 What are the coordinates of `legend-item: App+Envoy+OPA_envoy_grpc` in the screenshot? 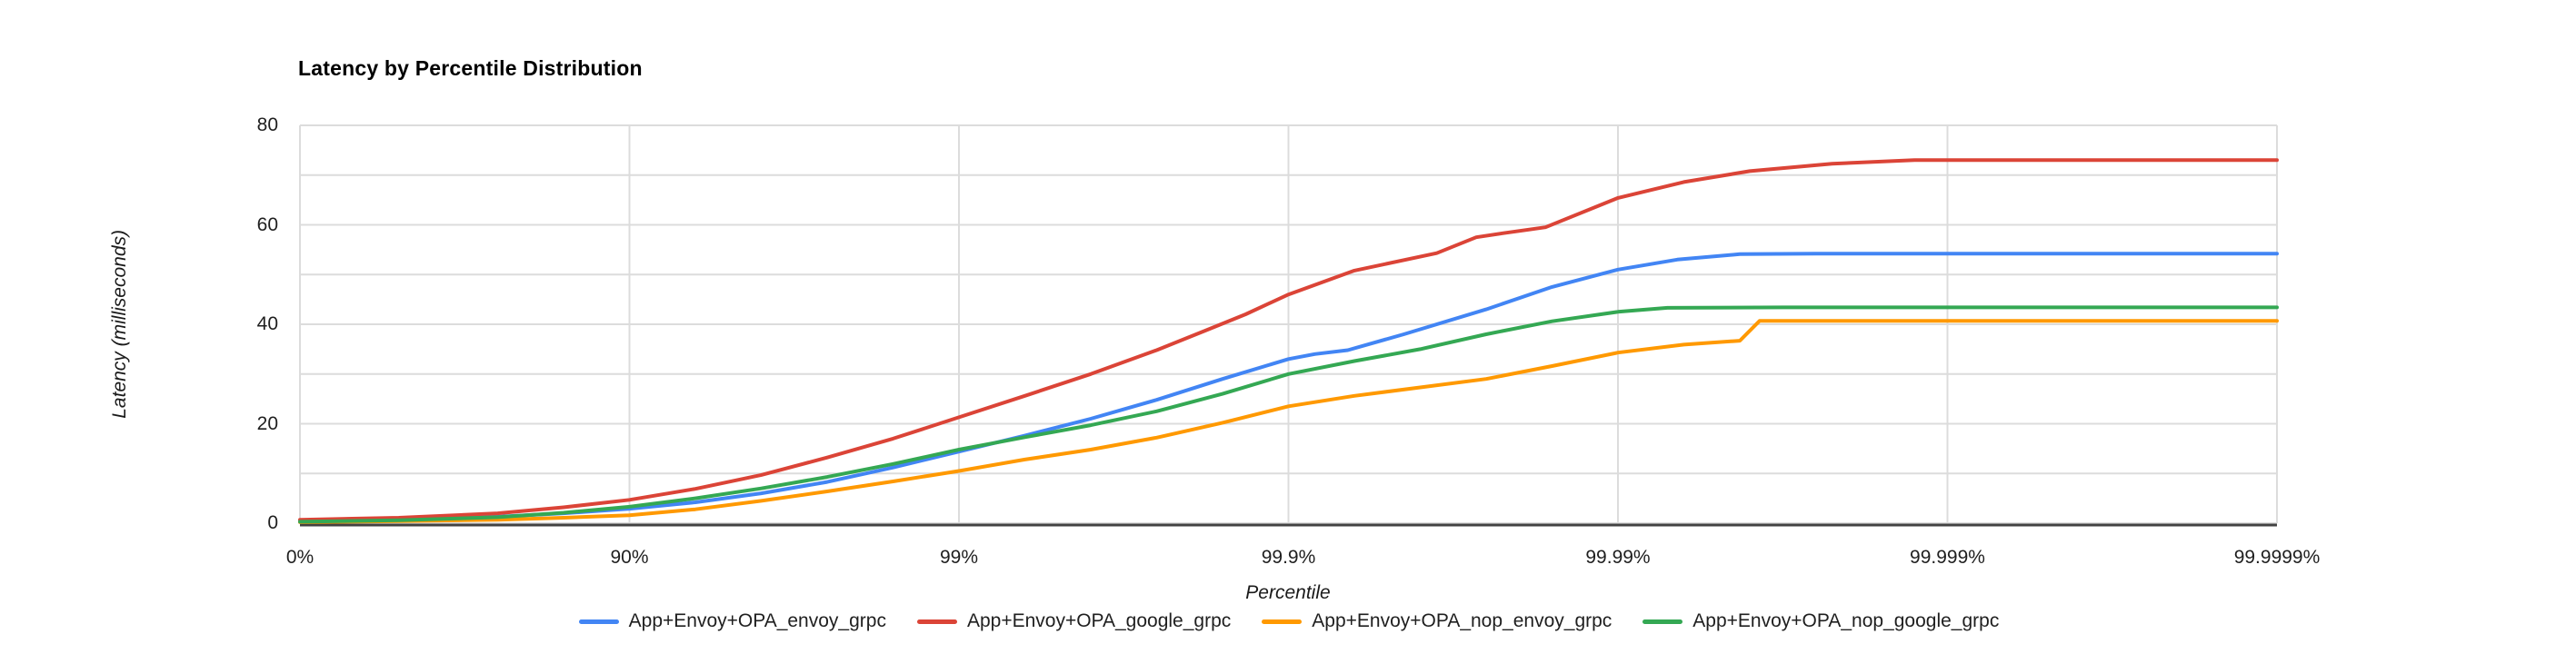 It's located at (732, 621).